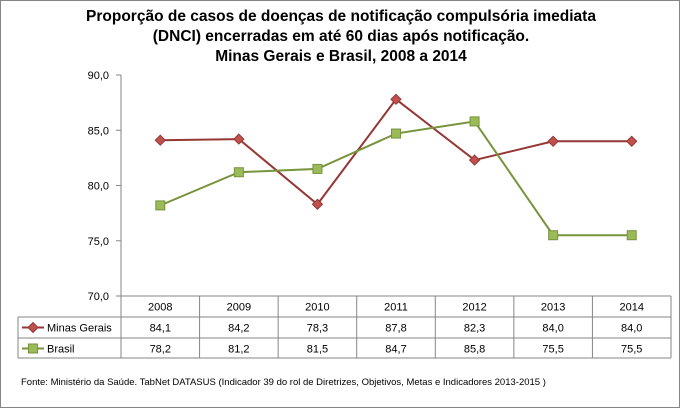  Describe the element at coordinates (98, 131) in the screenshot. I see `y-tick-label: 85,0` at that location.